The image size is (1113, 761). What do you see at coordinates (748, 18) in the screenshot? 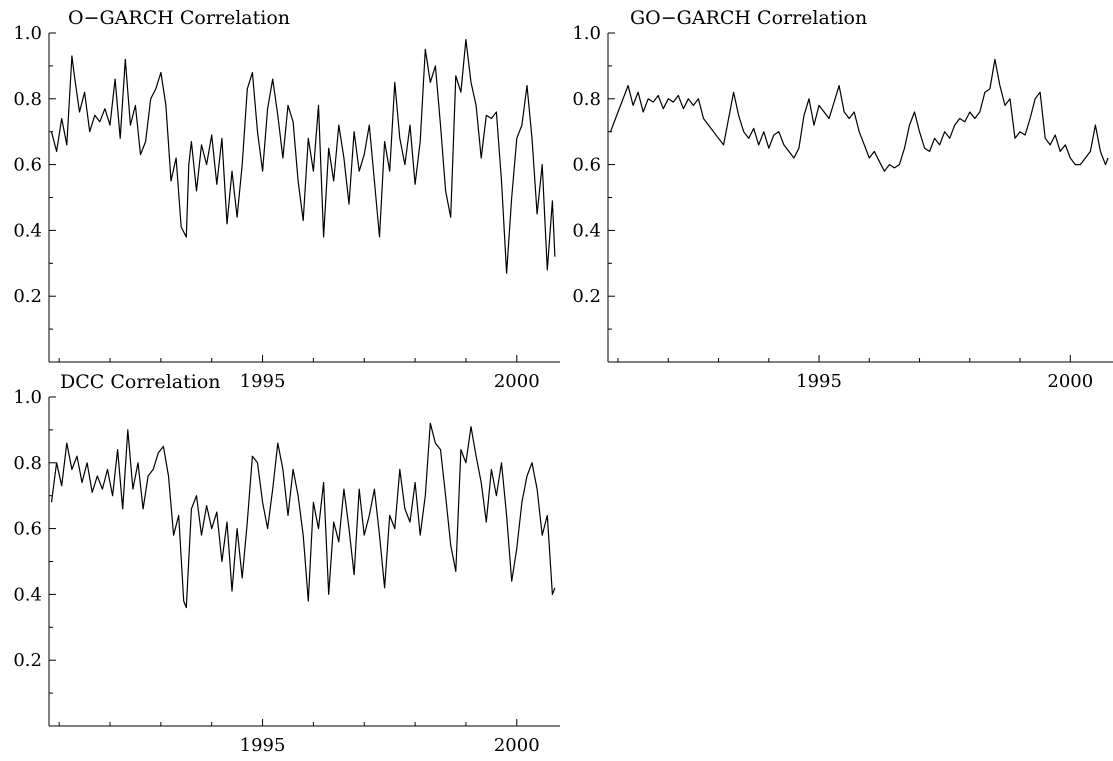
I see `chart-title: GO−GARCH Correlation` at bounding box center [748, 18].